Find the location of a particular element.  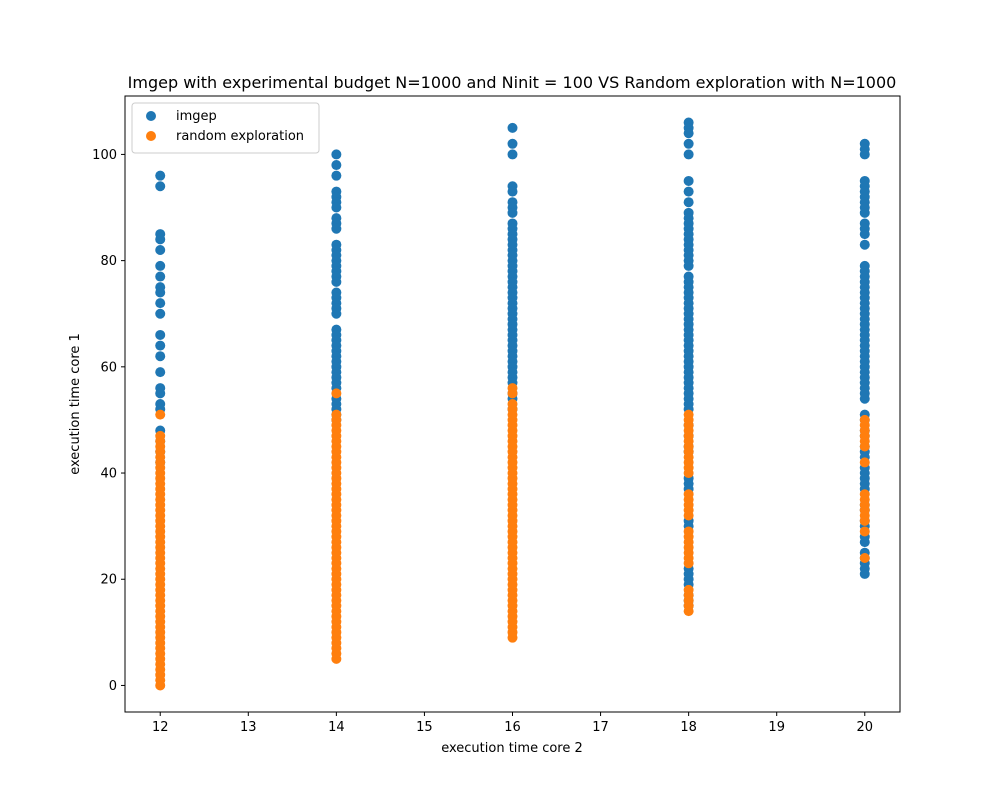

x-axis-label: execution time core 2 is located at coordinates (512, 748).